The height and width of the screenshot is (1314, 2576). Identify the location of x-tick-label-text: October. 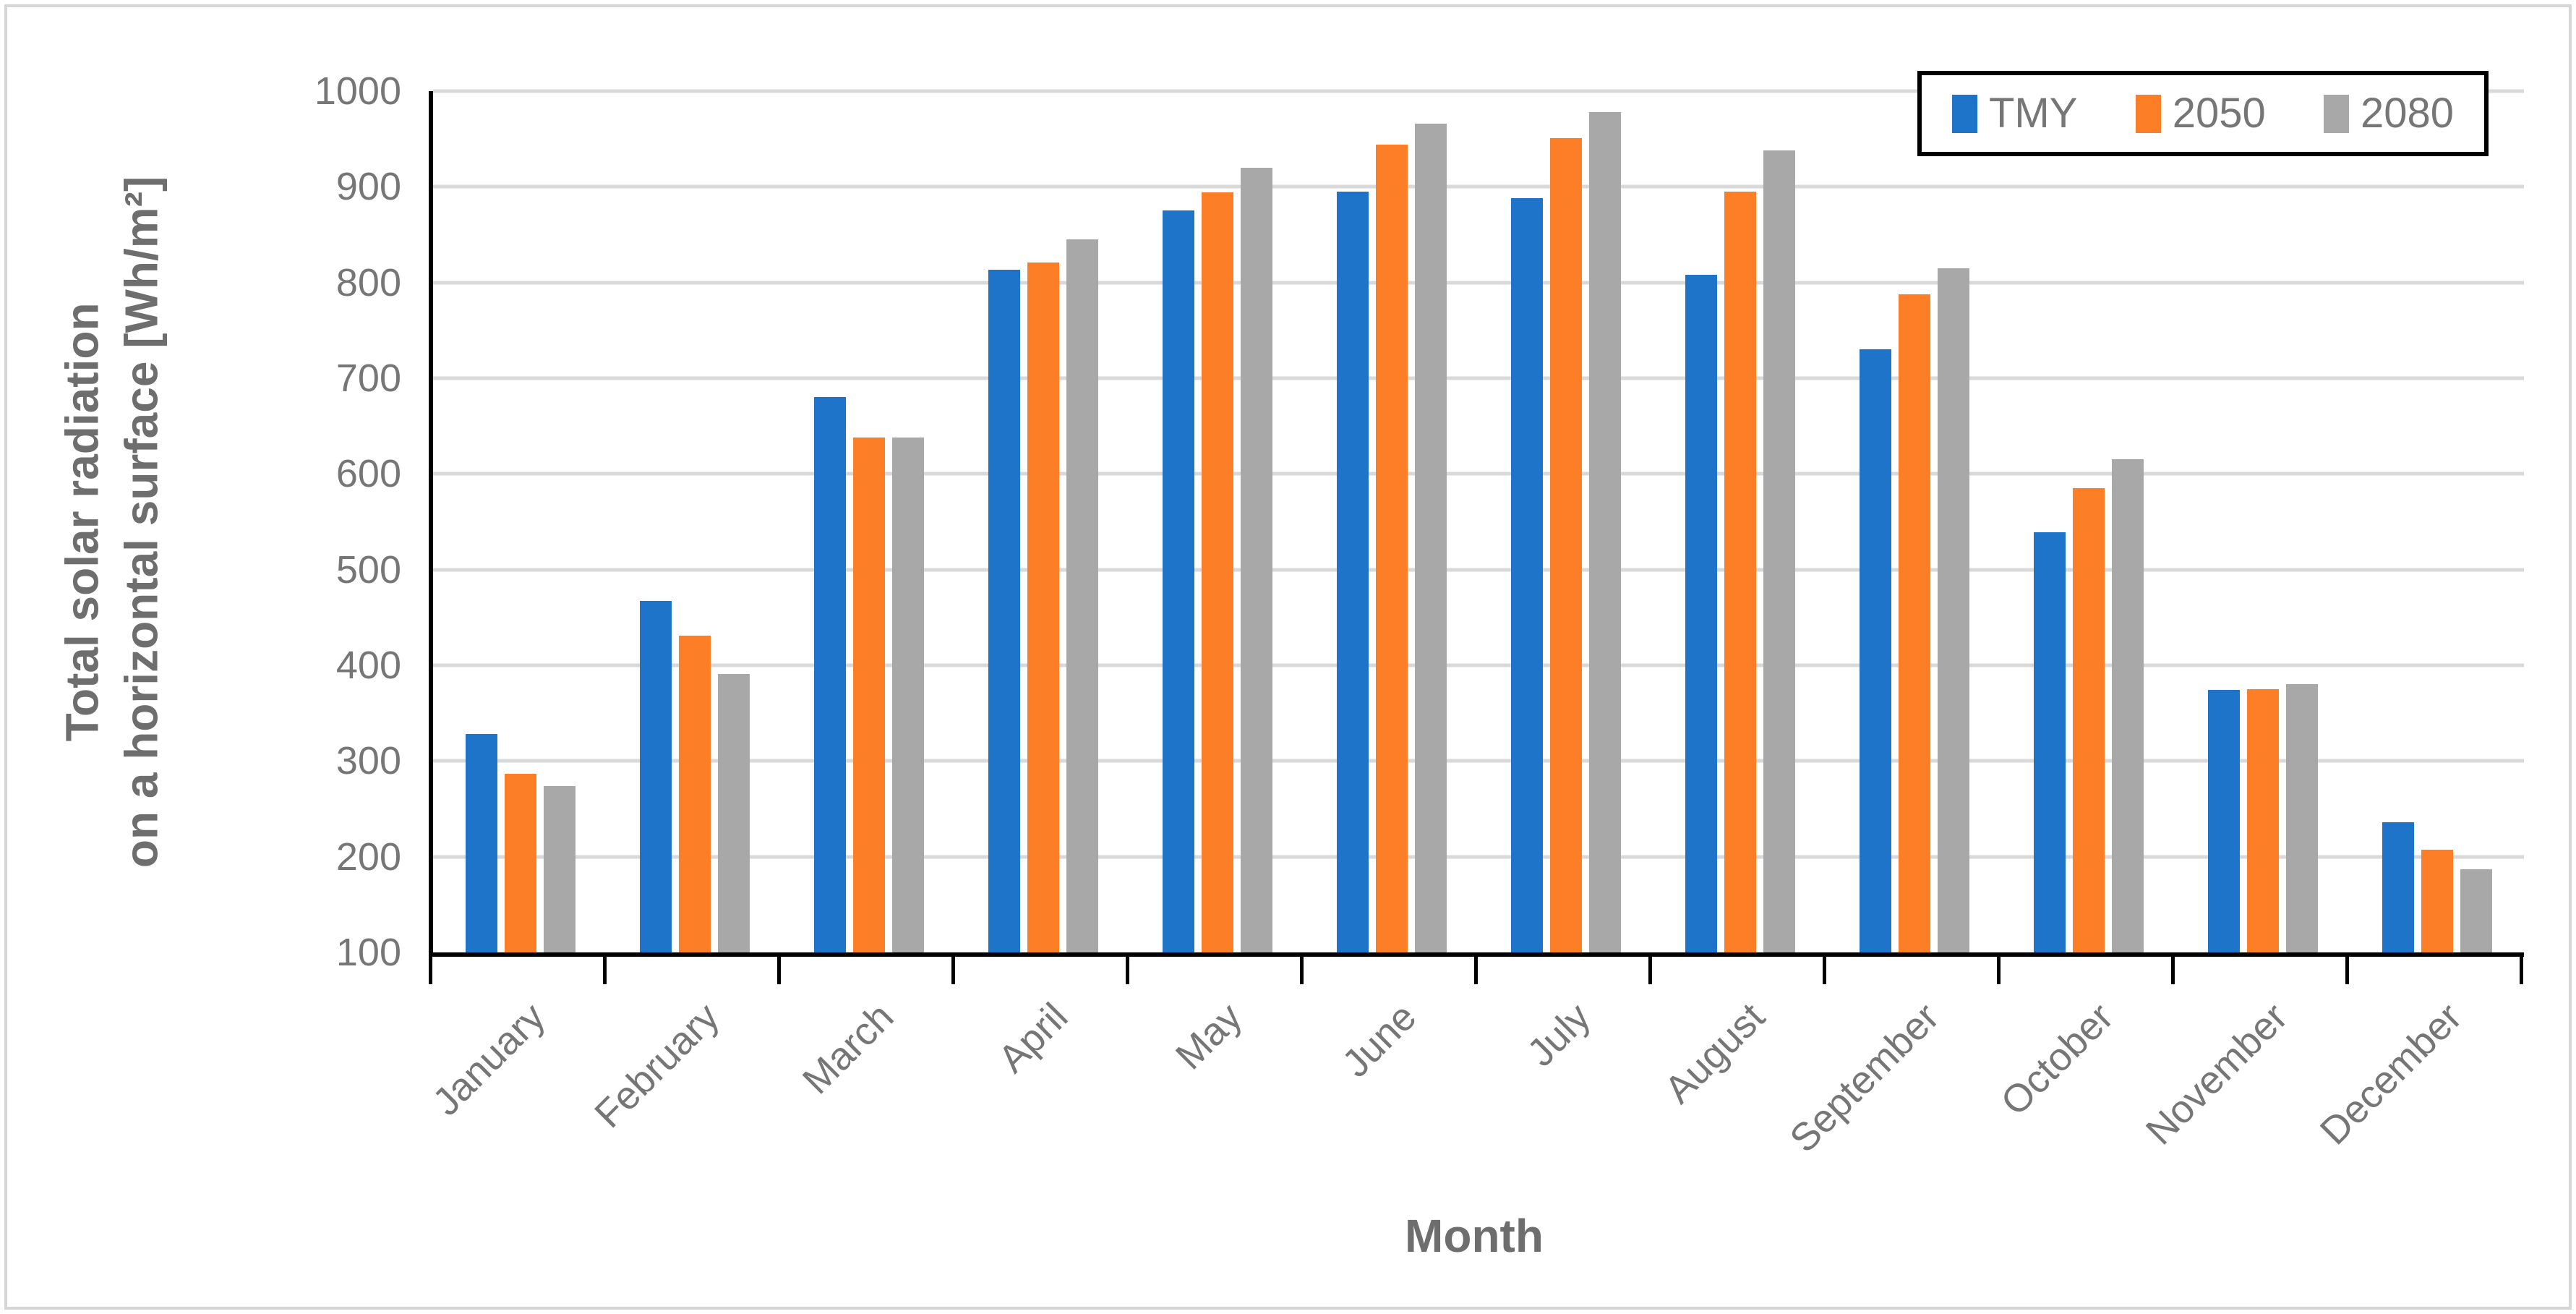
(2057, 1059).